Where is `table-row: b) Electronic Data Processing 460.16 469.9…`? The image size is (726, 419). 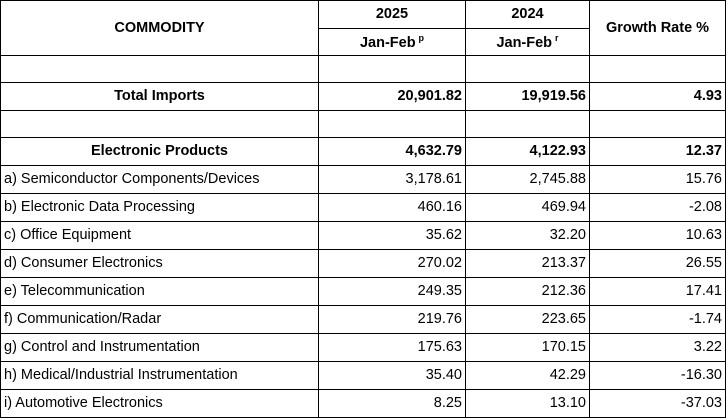 table-row: b) Electronic Data Processing 460.16 469.9… is located at coordinates (363, 207).